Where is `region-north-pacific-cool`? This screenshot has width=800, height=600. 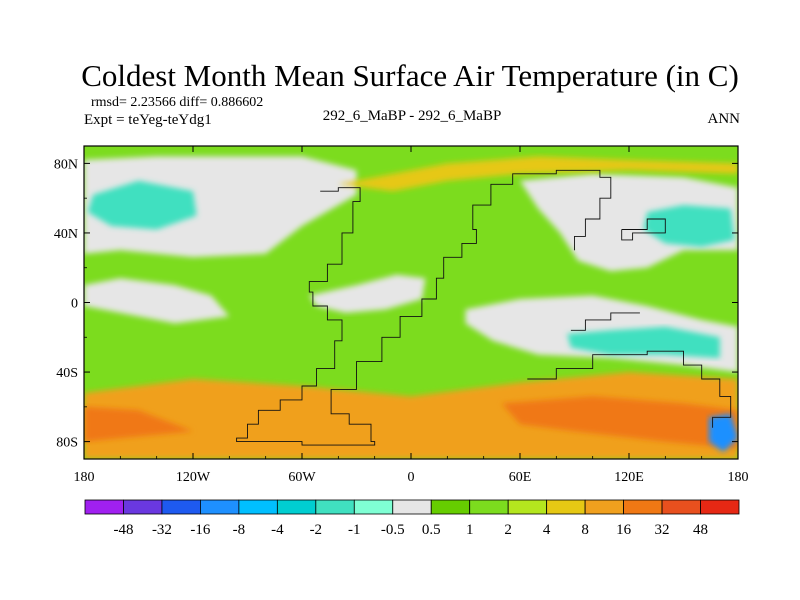
region-north-pacific-cool is located at coordinates (142, 205).